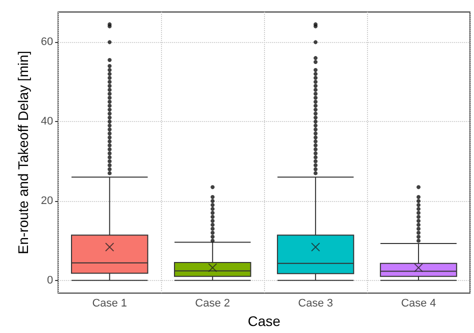 The image size is (474, 333). Describe the element at coordinates (212, 304) in the screenshot. I see `x-tick-label: Case 2` at that location.